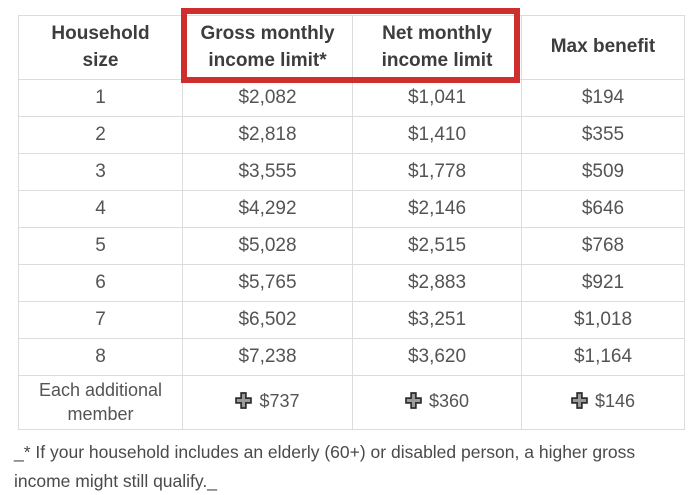  What do you see at coordinates (267, 357) in the screenshot?
I see `gross-limit-cell: $7,238` at bounding box center [267, 357].